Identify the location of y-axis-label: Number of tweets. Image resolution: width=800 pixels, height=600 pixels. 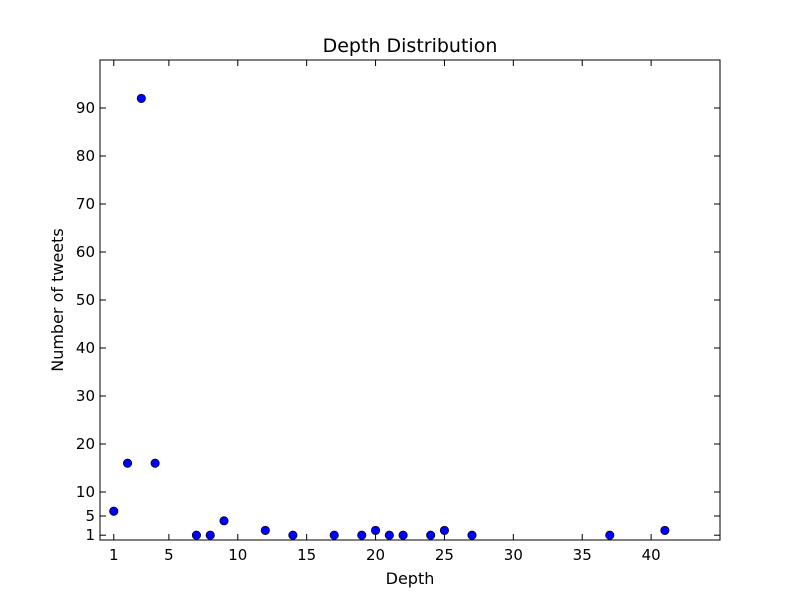
(57, 300).